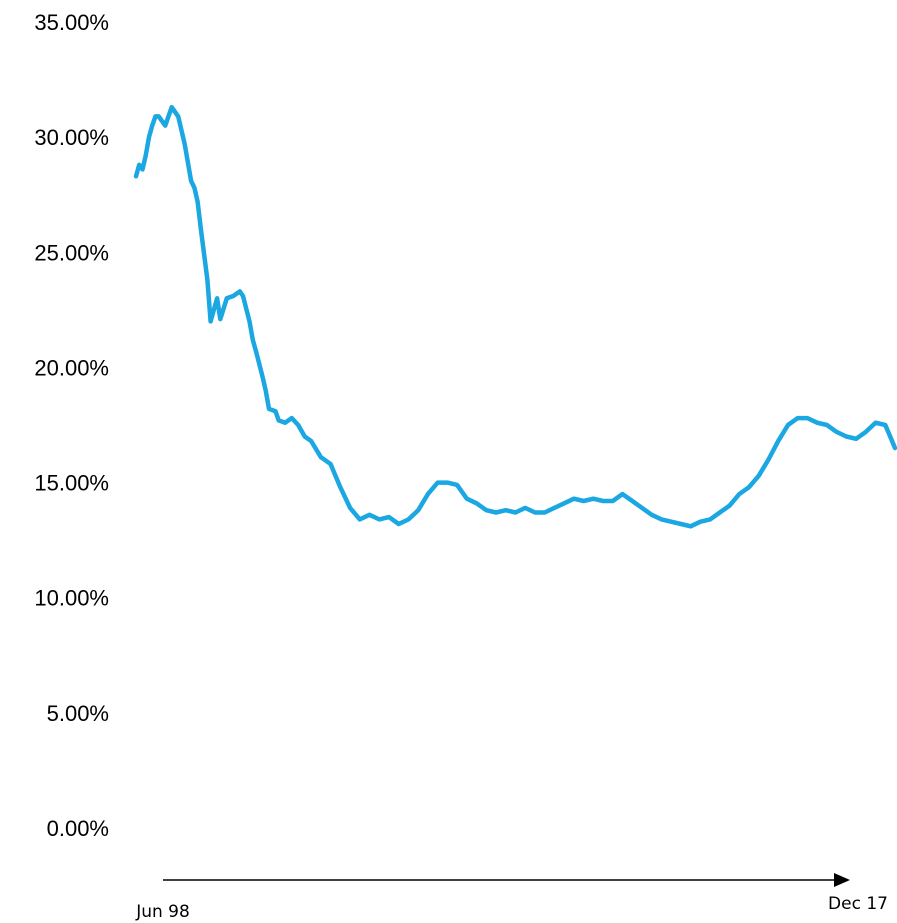 This screenshot has height=923, width=897. Describe the element at coordinates (162, 912) in the screenshot. I see `x-tick-label-start: Jun 98` at that location.